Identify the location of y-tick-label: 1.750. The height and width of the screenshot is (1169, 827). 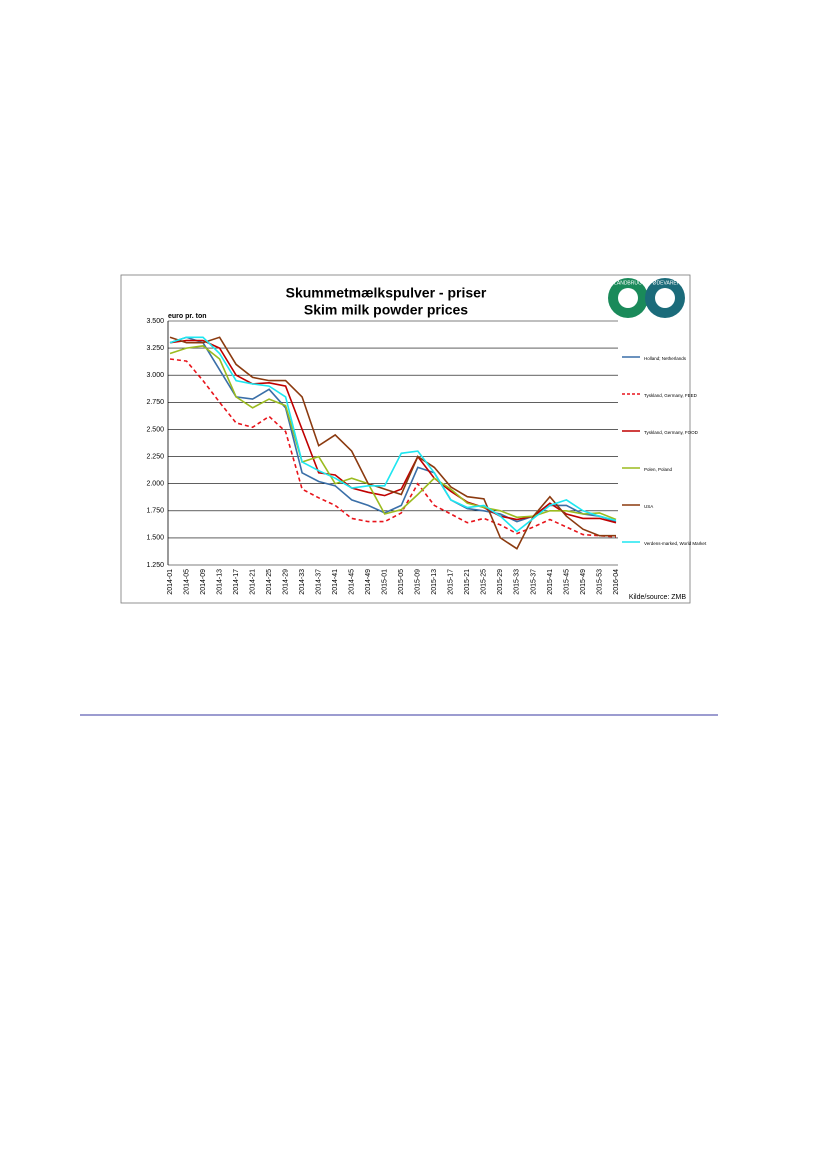
(155, 511).